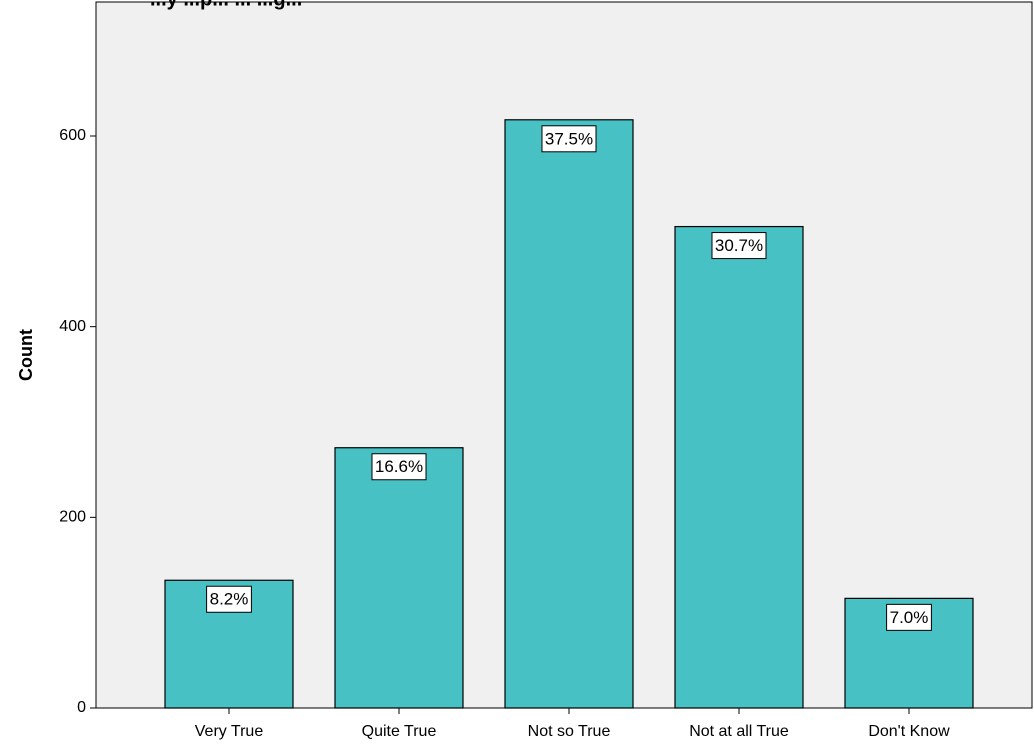  I want to click on x-tick-label: Quite True, so click(399, 731).